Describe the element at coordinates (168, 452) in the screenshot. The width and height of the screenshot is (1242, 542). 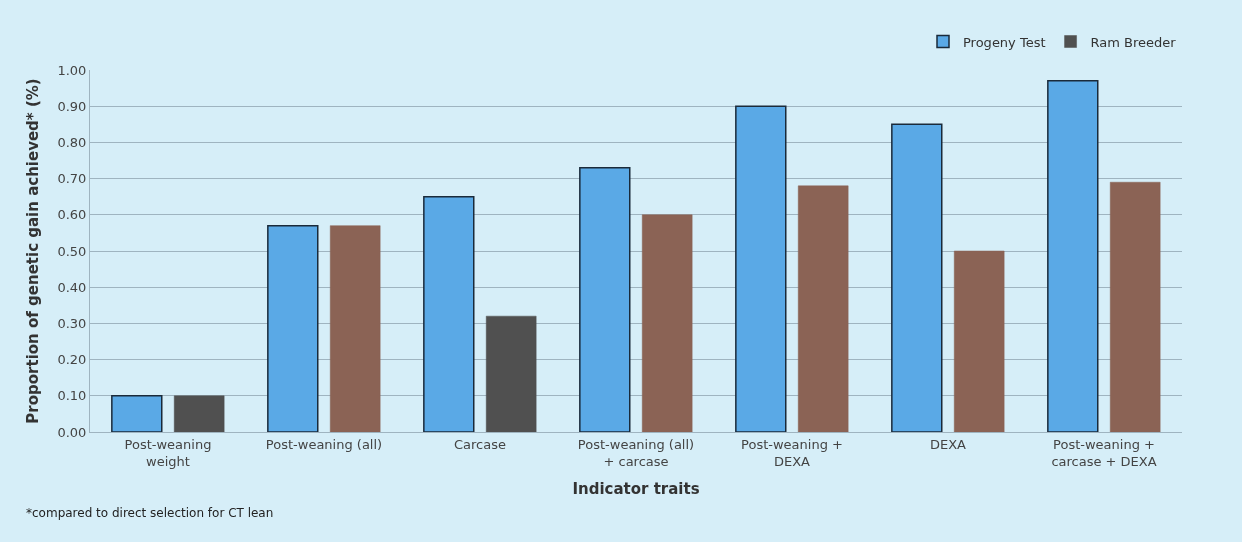
I see `x-tick-label: Post-weaning weight` at that location.